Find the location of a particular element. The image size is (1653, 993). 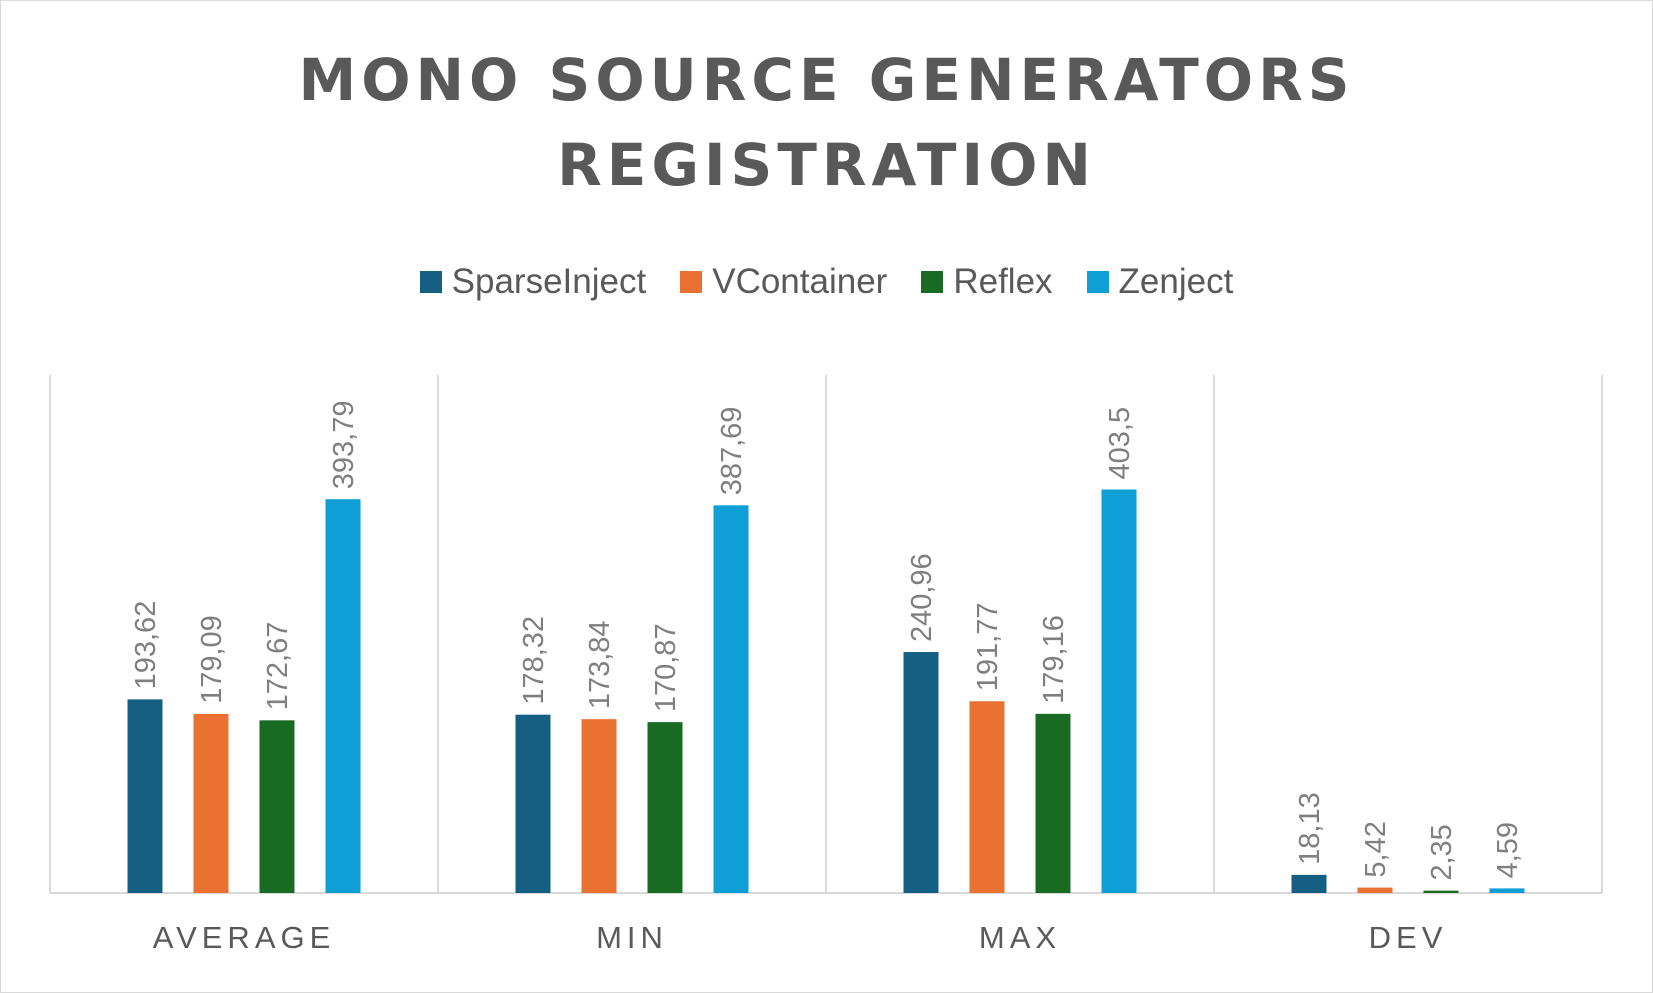

data-label: 191,77 is located at coordinates (988, 647).